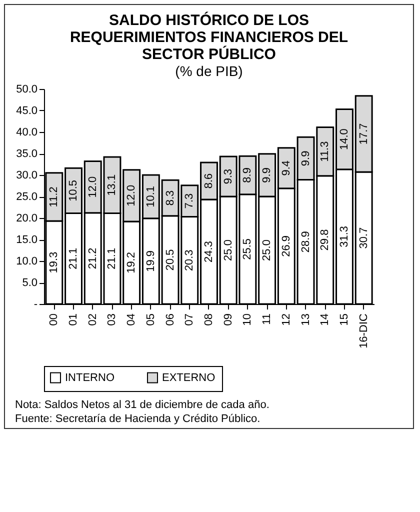 This screenshot has height=512, width=420. Describe the element at coordinates (27, 111) in the screenshot. I see `y-tick-label: 45.0` at that location.